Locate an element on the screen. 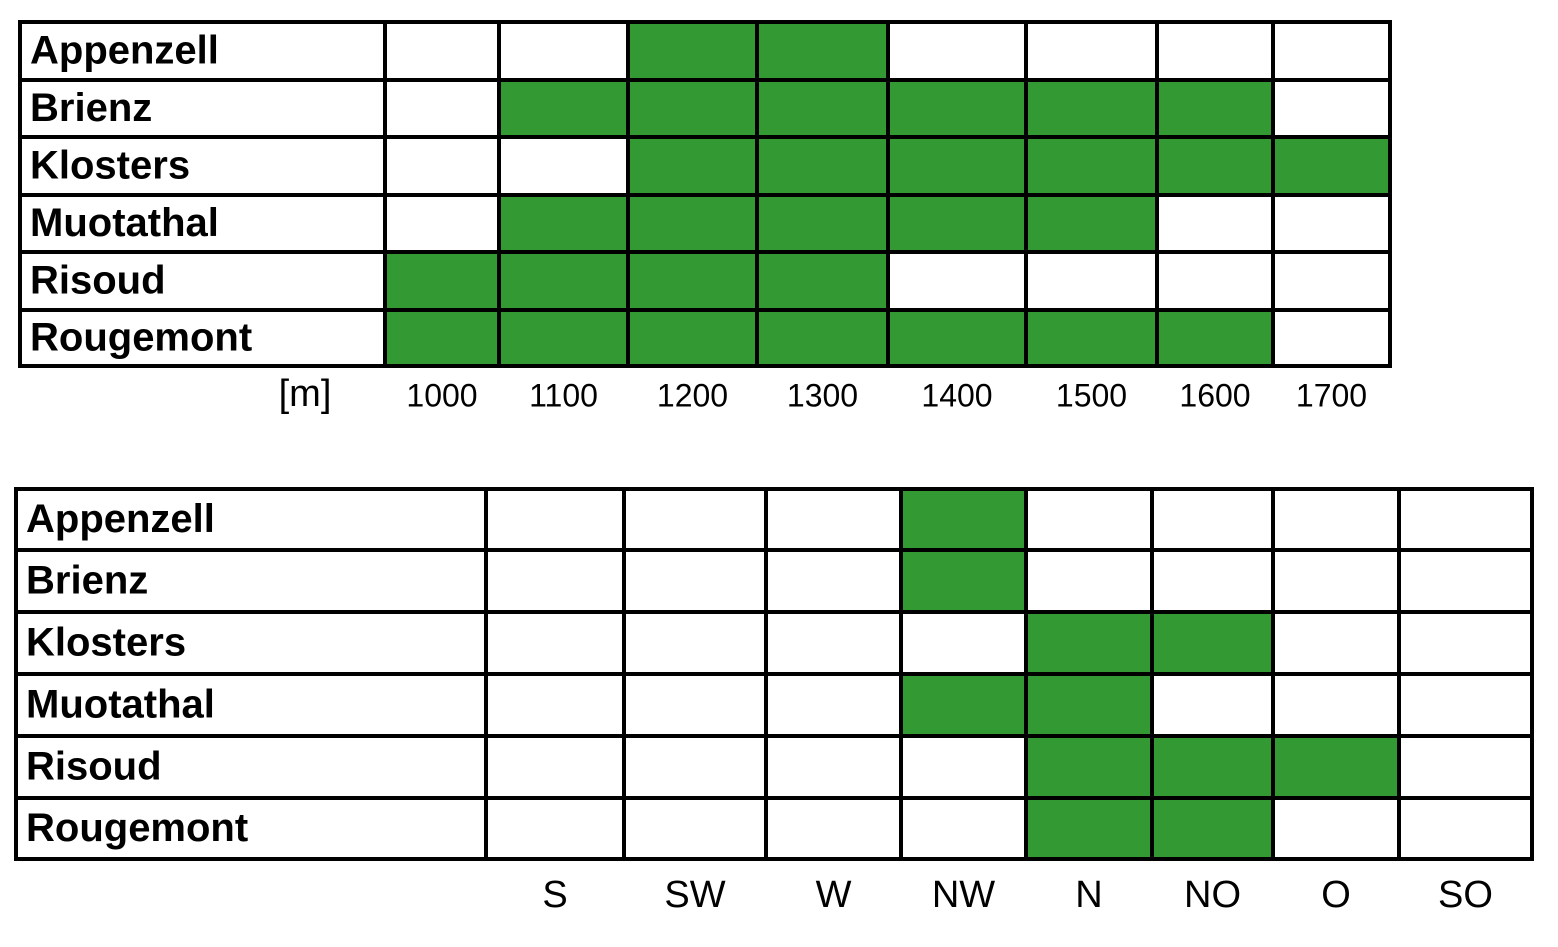  column-label: 1200 is located at coordinates (692, 395).